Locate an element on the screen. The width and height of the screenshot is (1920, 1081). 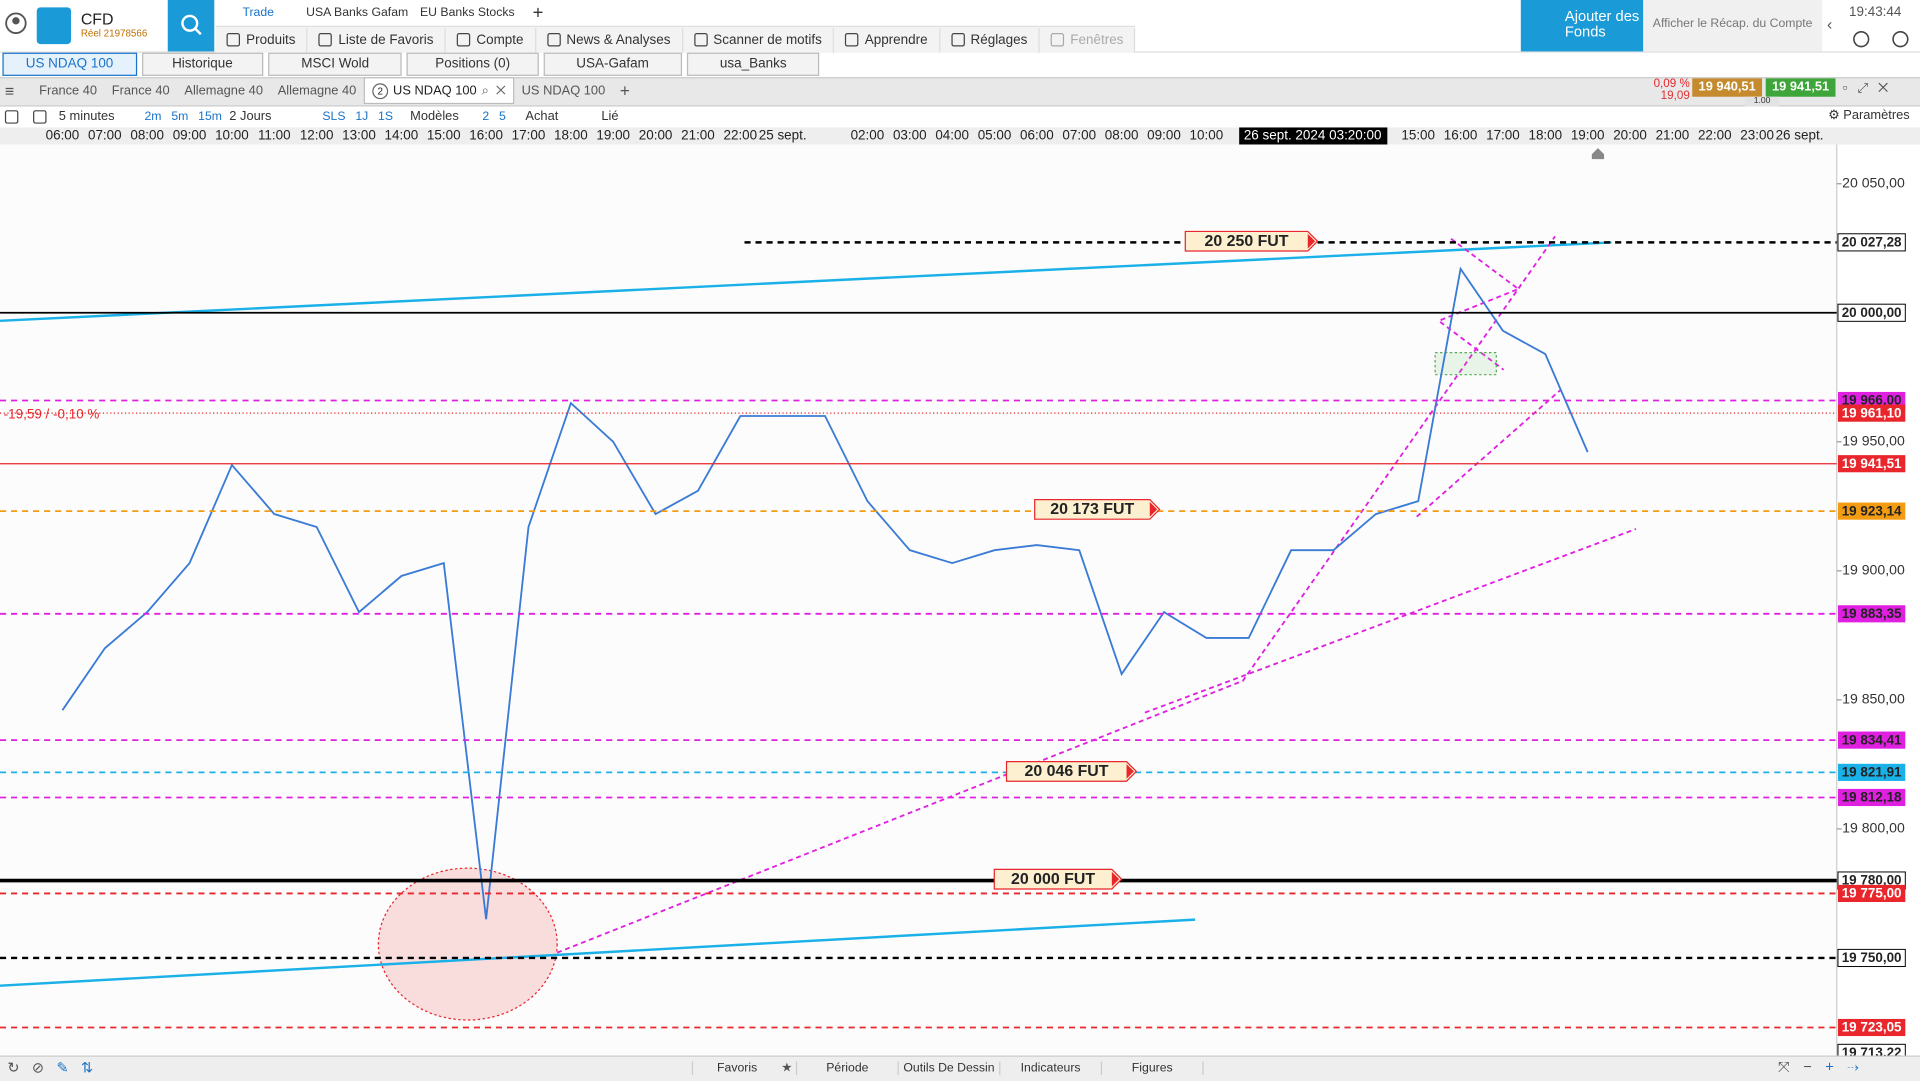
interval: 5 minutes is located at coordinates (86, 116).